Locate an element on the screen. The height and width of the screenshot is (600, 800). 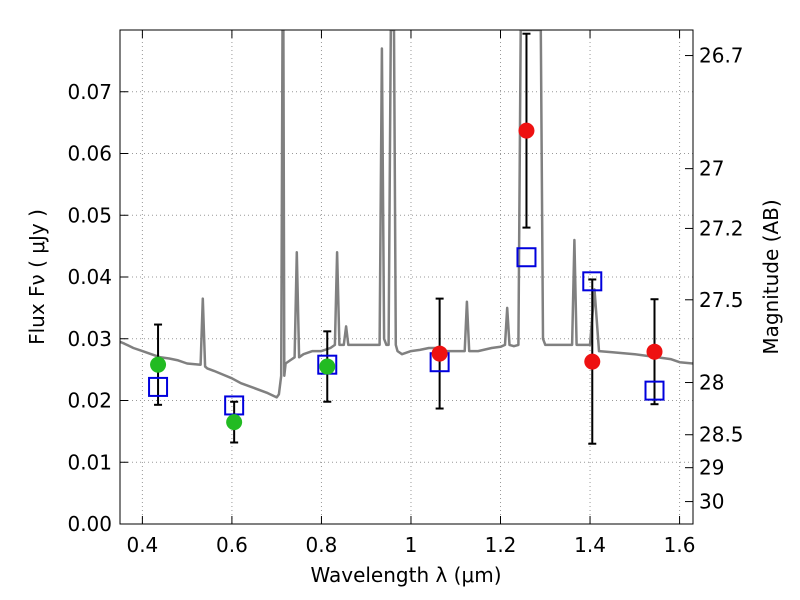
y2-tick-label: 28.5 is located at coordinates (721, 435).